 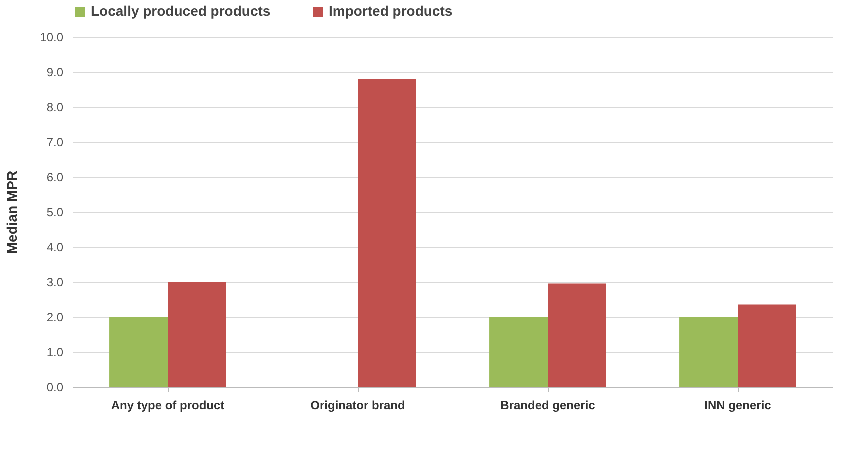 I want to click on legend-label: Imported products, so click(x=391, y=11).